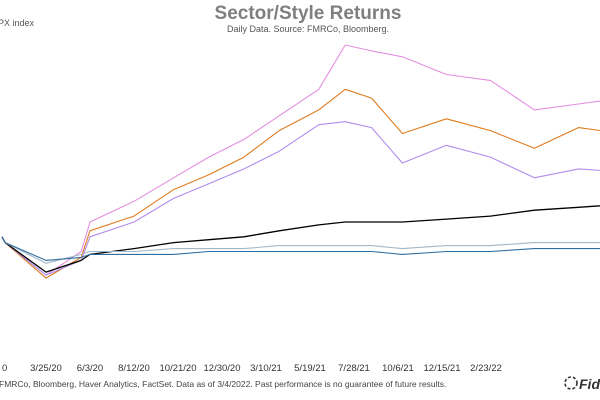  I want to click on series-line-utilities, so click(300, 250).